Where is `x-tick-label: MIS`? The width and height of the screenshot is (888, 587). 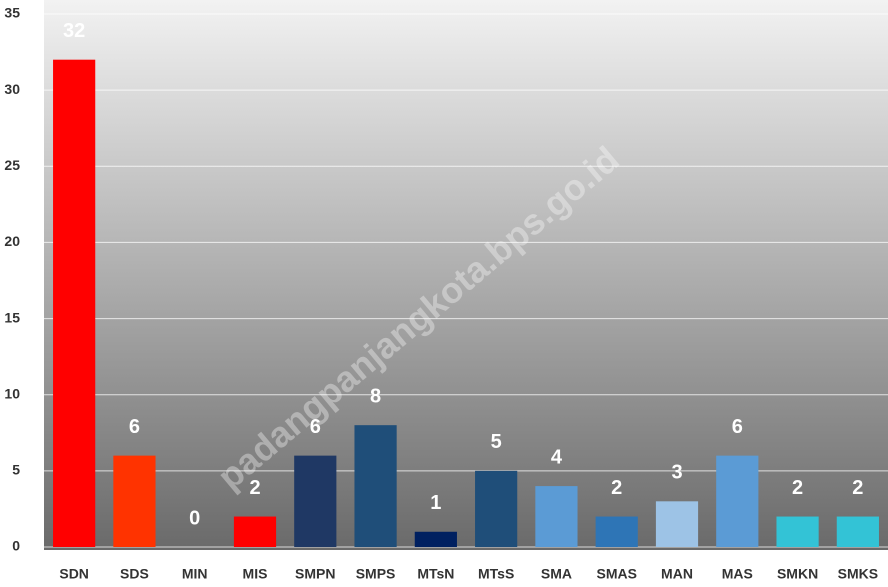 x-tick-label: MIS is located at coordinates (255, 574).